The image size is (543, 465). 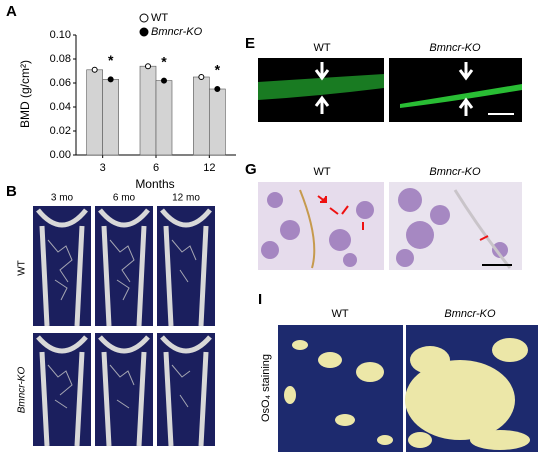 What do you see at coordinates (60, 155) in the screenshot?
I see `y-tick-label: 0.00` at bounding box center [60, 155].